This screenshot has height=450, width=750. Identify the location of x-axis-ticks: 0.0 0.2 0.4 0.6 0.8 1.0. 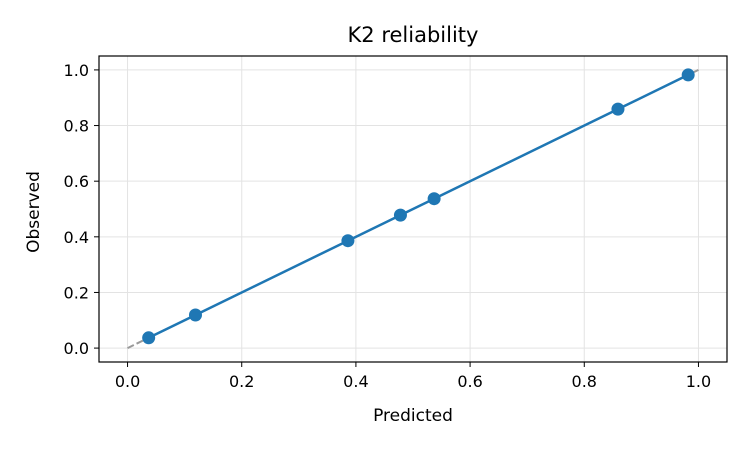
(413, 376).